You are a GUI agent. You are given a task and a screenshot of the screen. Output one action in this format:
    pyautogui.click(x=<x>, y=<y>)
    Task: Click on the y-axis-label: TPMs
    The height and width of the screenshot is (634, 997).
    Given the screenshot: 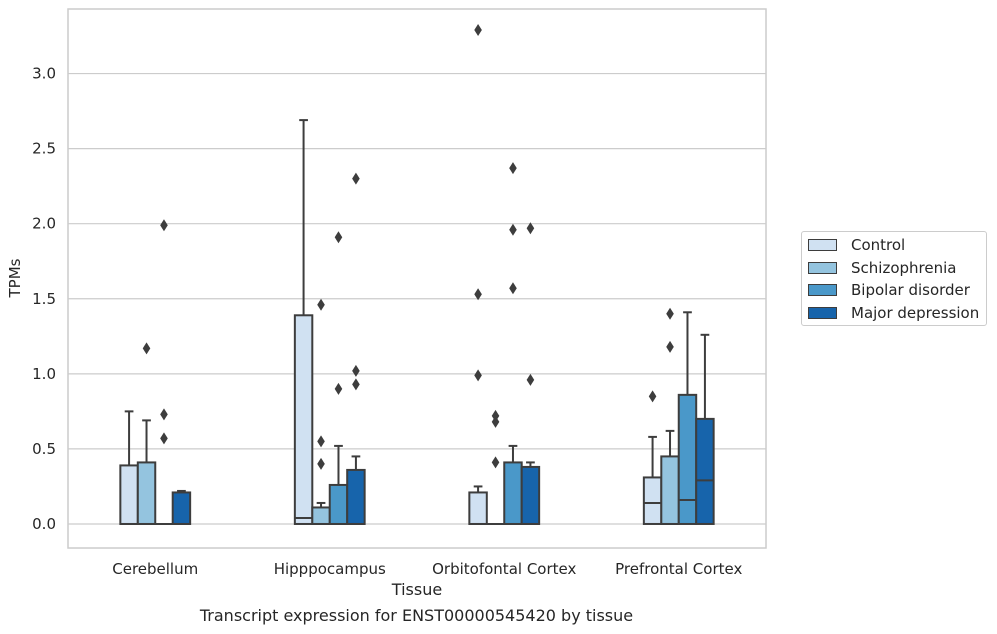 What is the action you would take?
    pyautogui.click(x=15, y=278)
    